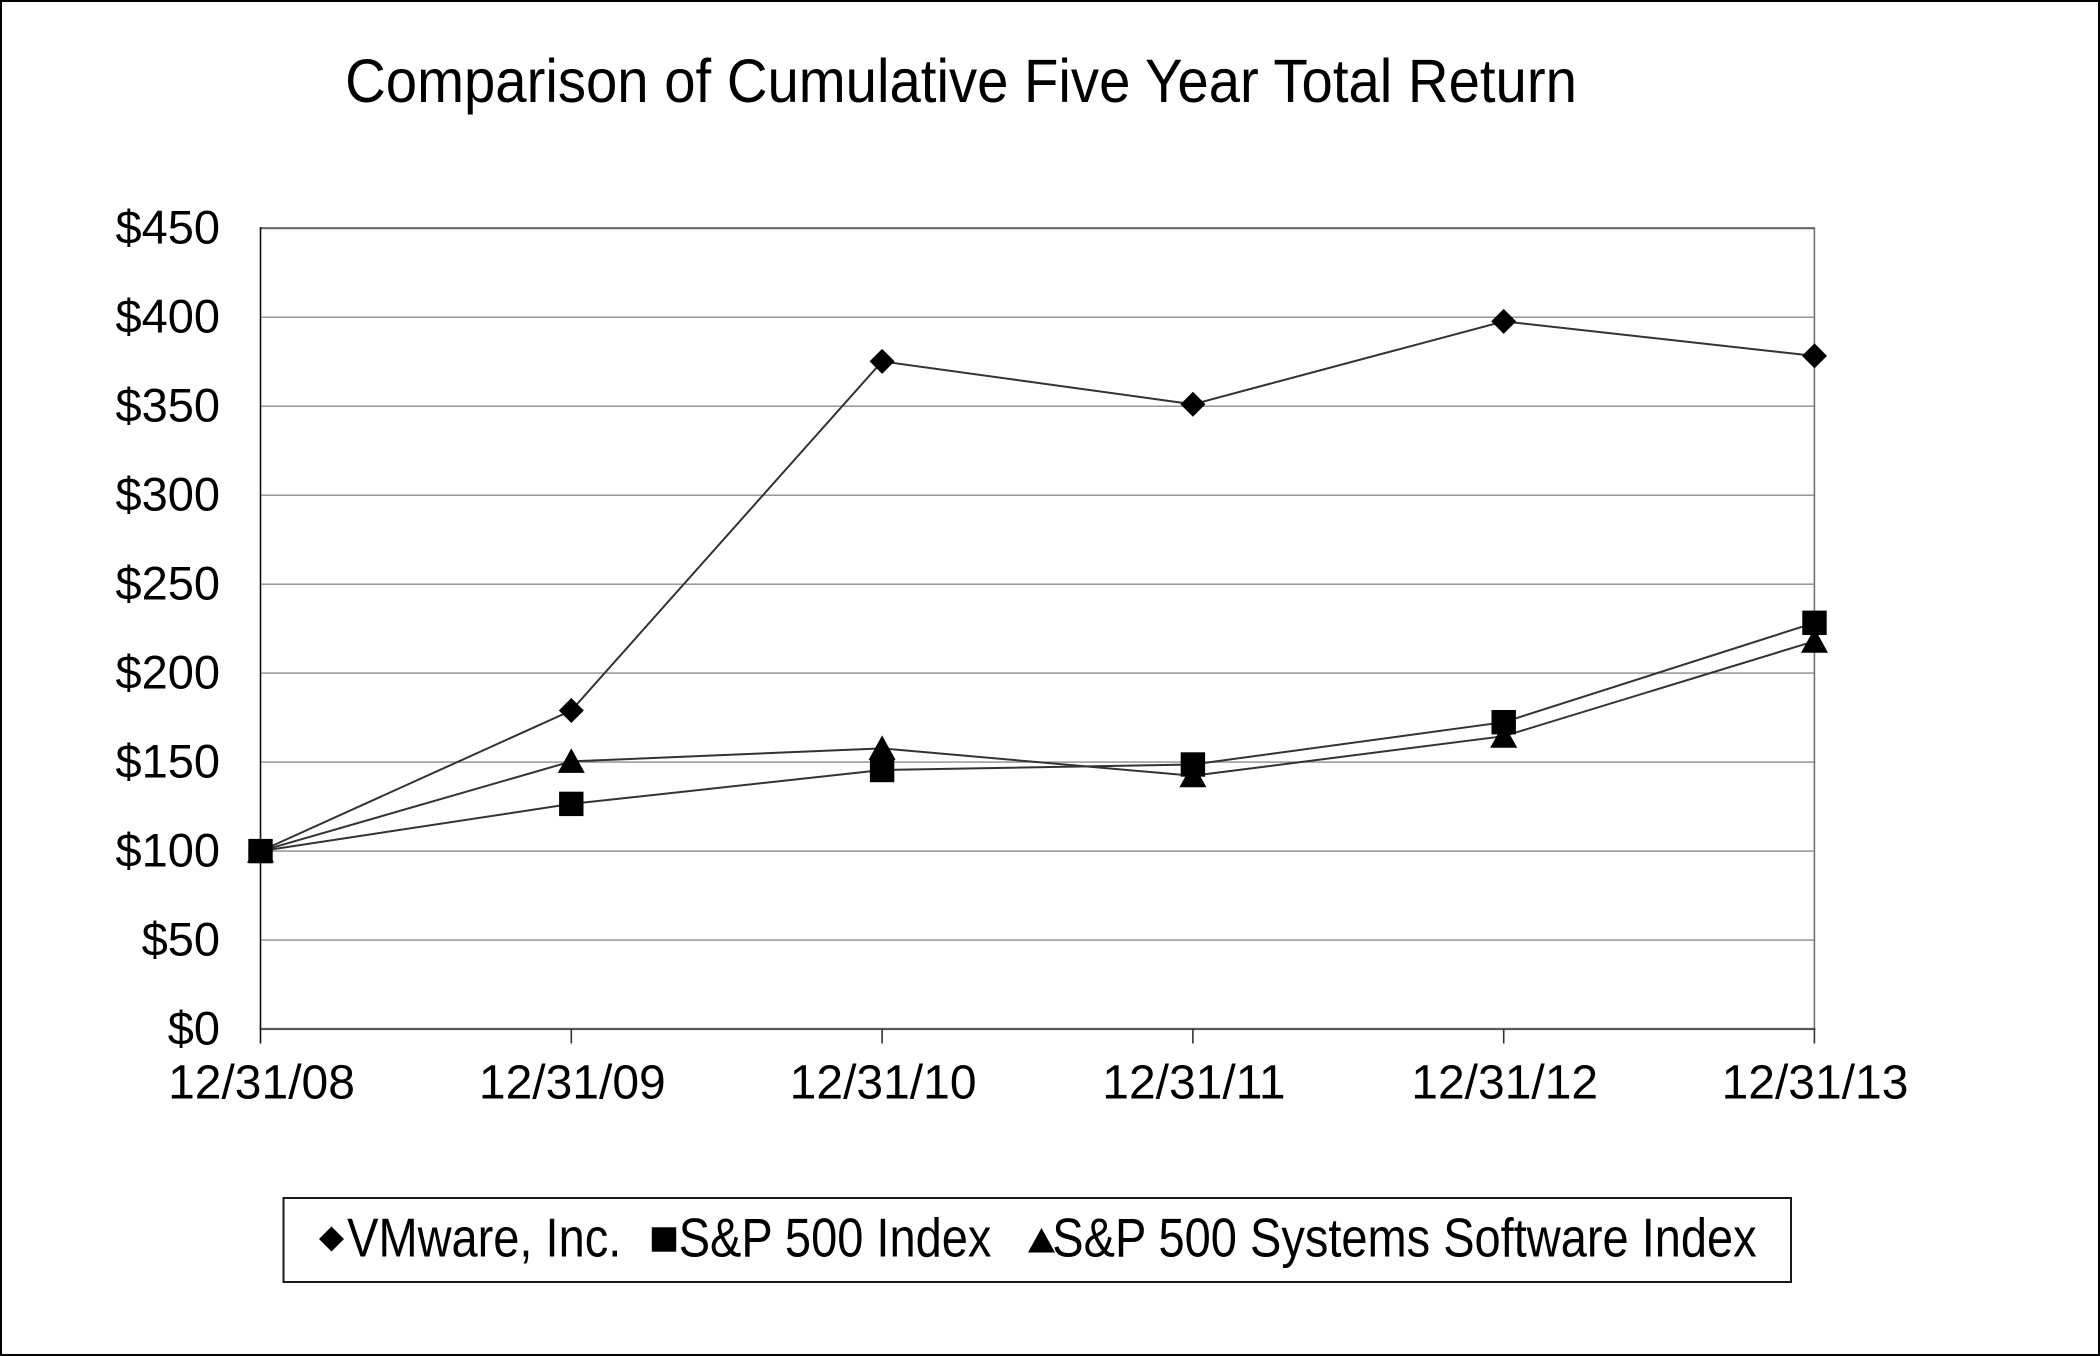 This screenshot has width=2100, height=1356. I want to click on svg-text: $300, so click(167, 494).